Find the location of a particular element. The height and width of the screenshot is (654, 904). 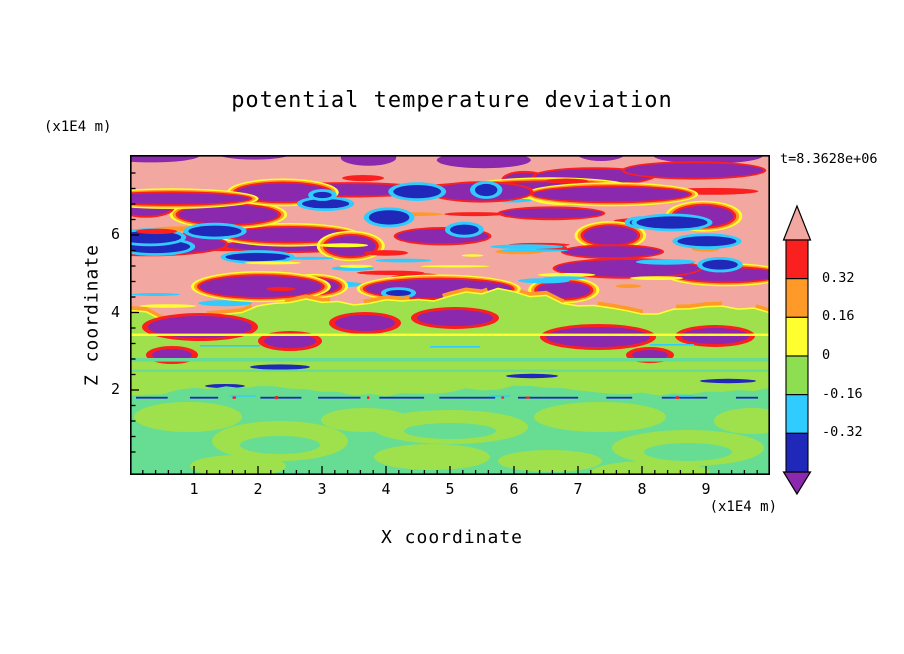

colorbar-tick-label: -0.16 is located at coordinates (842, 393).